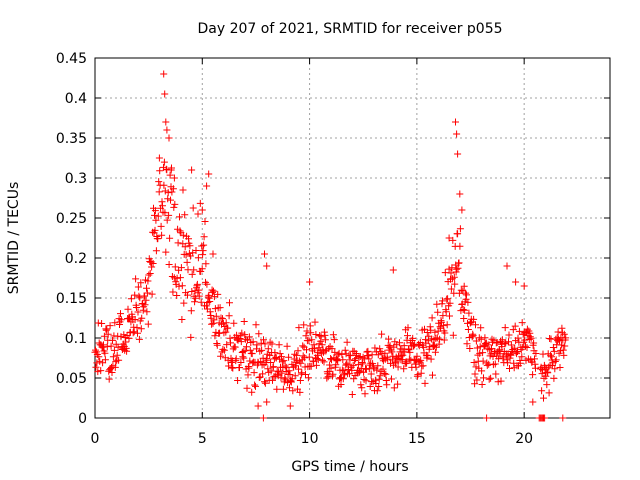 The width and height of the screenshot is (640, 480). I want to click on x-tick-label: 5, so click(202, 439).